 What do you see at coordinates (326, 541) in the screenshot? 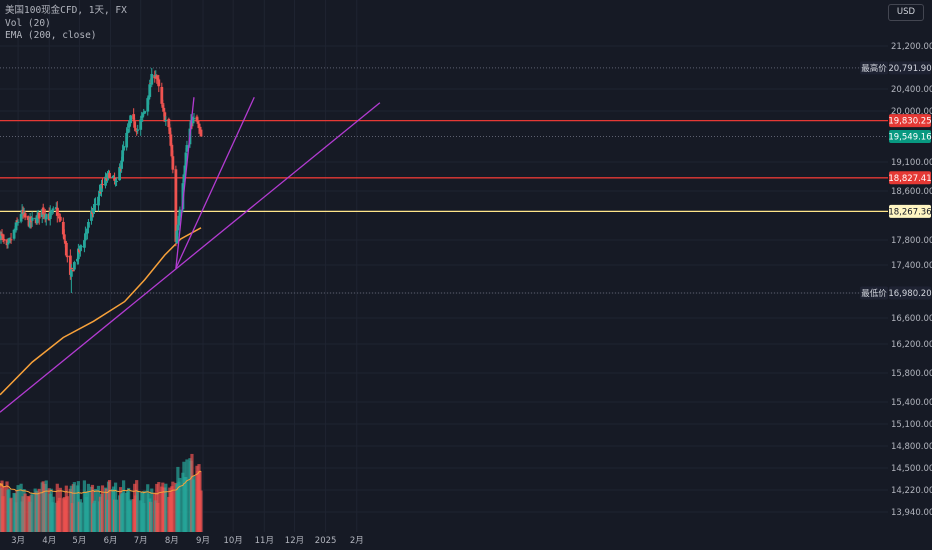
I see `x-tick-label: 2025` at bounding box center [326, 541].